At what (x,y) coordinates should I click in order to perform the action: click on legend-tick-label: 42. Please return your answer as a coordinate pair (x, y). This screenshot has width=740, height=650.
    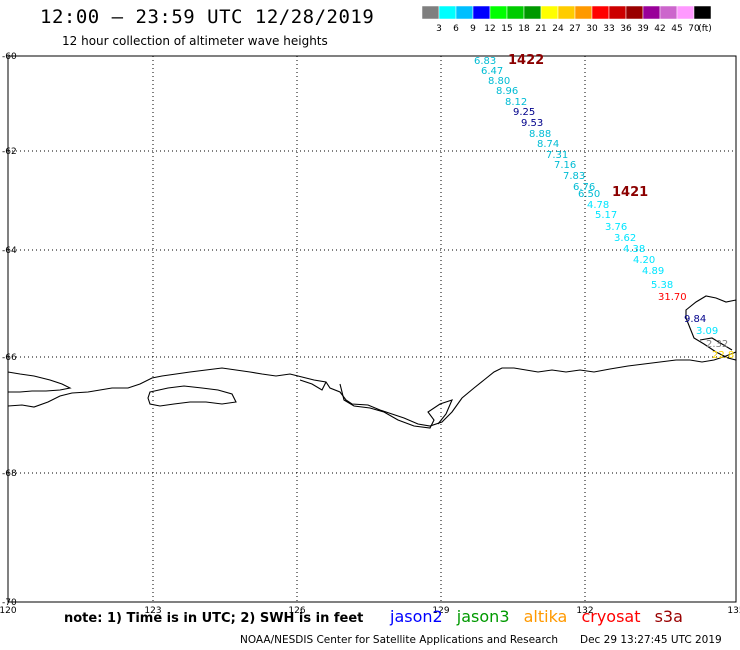
    Looking at the image, I should click on (659, 29).